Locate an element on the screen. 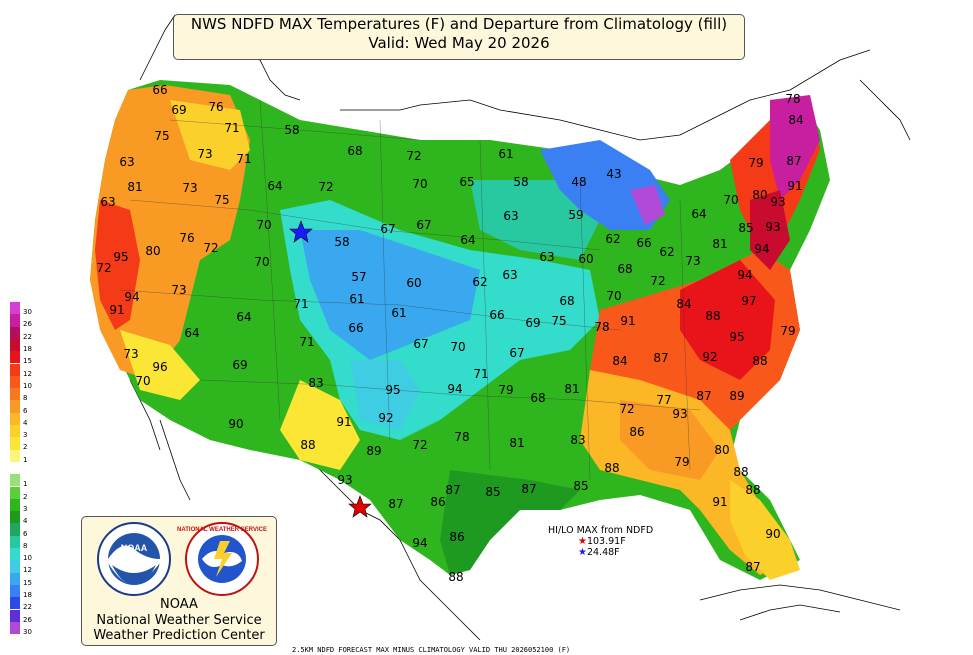 This screenshot has width=973, height=655. hilo-markers is located at coordinates (330, 369).